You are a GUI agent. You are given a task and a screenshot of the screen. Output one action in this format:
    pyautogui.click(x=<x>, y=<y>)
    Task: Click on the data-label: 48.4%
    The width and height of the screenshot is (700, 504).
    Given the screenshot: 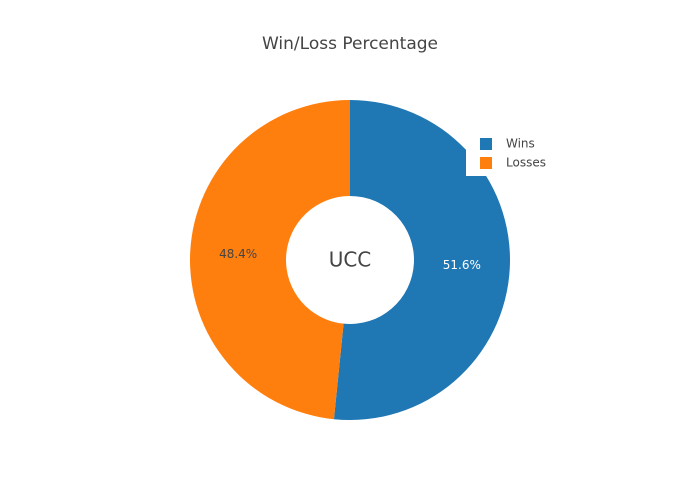 What is the action you would take?
    pyautogui.click(x=238, y=254)
    